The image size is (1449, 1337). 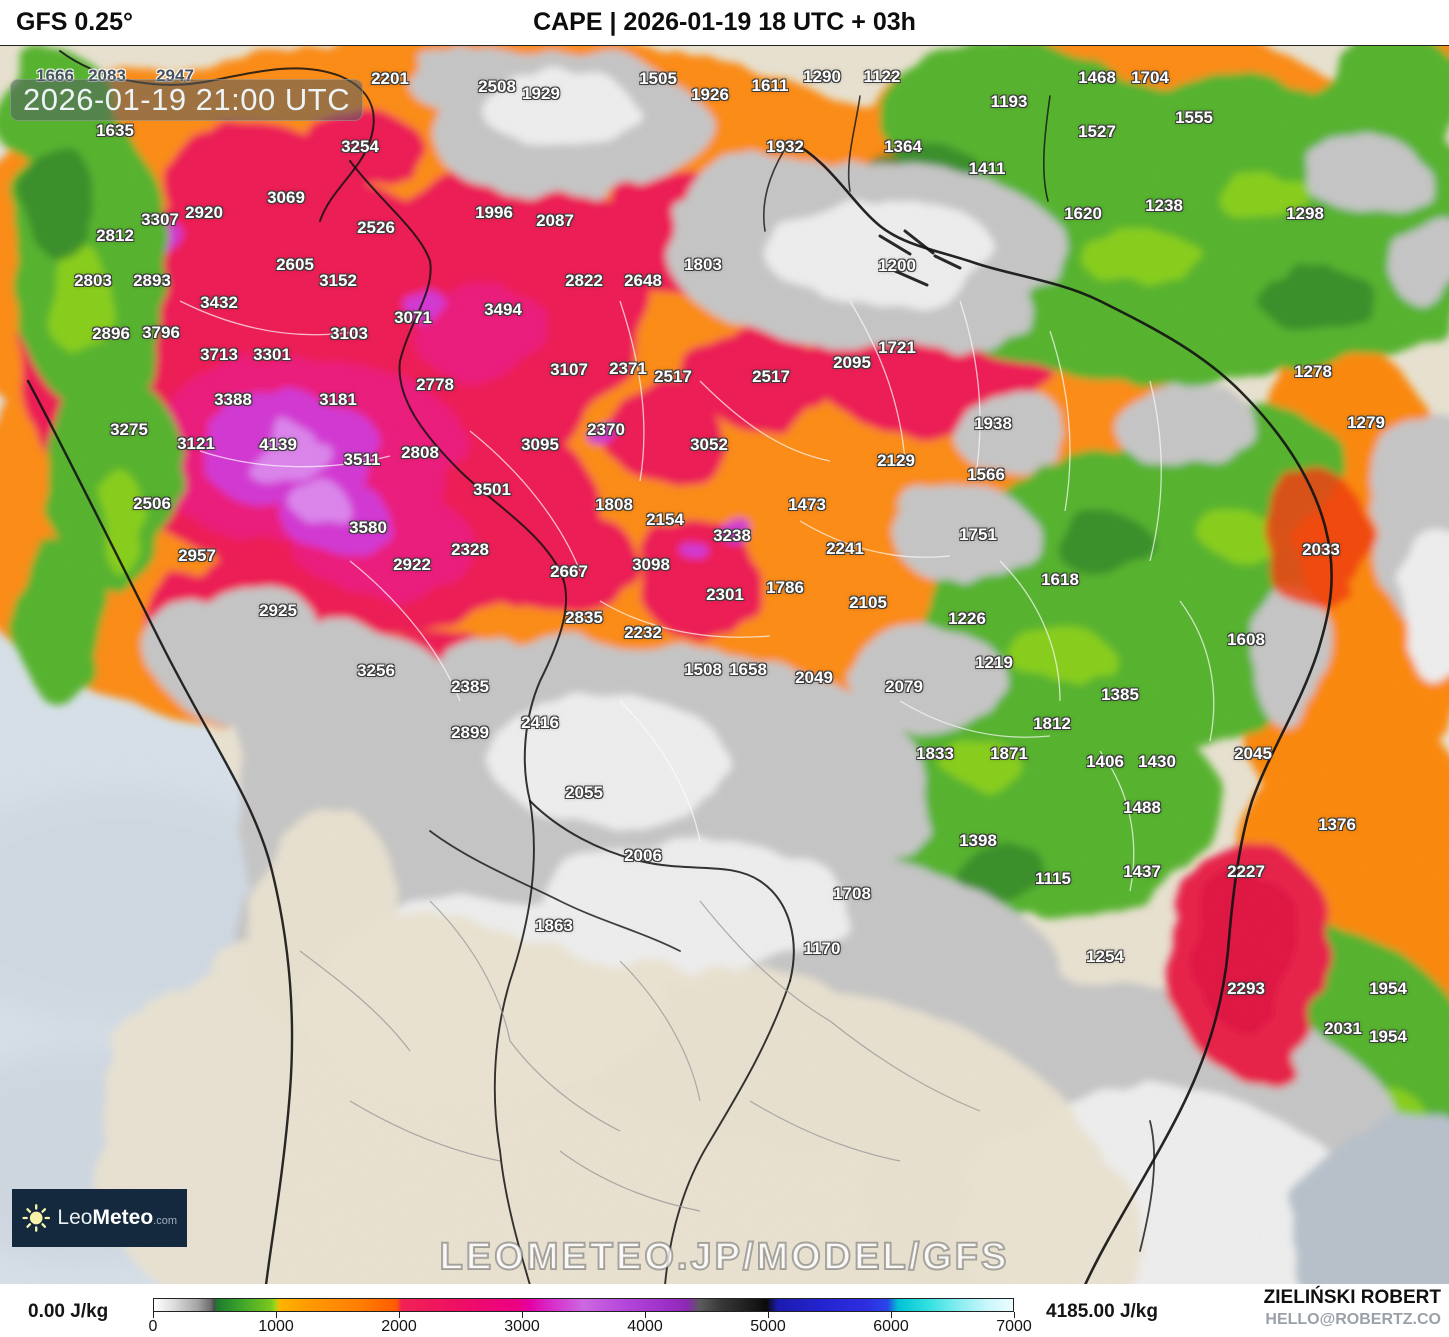 I want to click on cape-value-label: 2648, so click(x=643, y=280).